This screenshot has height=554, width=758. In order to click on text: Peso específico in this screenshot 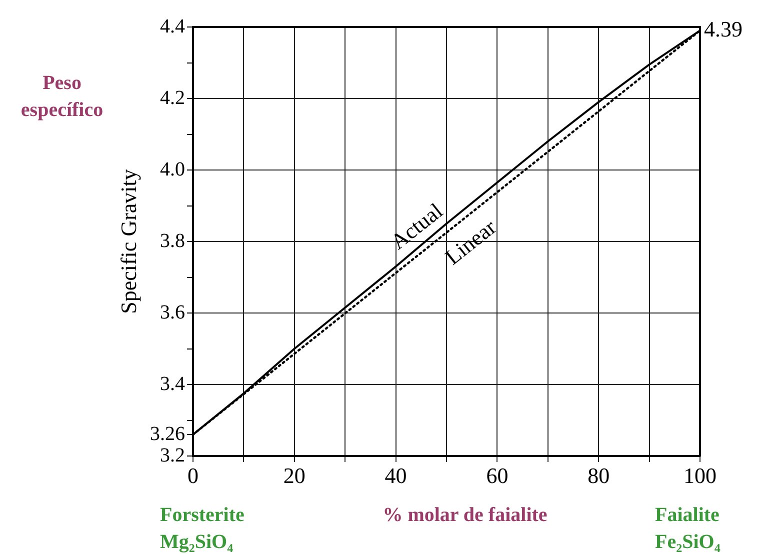, I will do `click(62, 97)`.